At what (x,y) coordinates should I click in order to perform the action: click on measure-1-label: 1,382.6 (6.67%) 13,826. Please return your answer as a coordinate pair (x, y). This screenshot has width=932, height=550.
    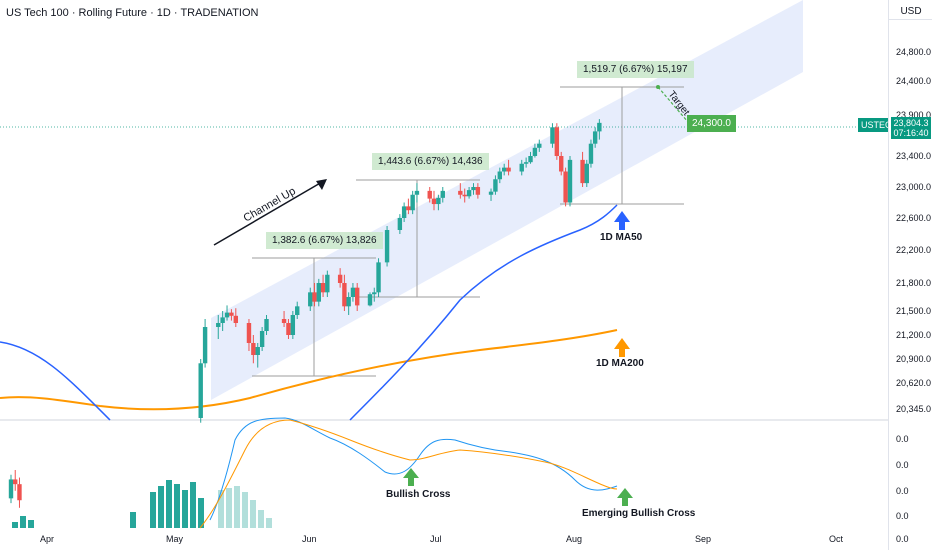
    Looking at the image, I should click on (324, 240).